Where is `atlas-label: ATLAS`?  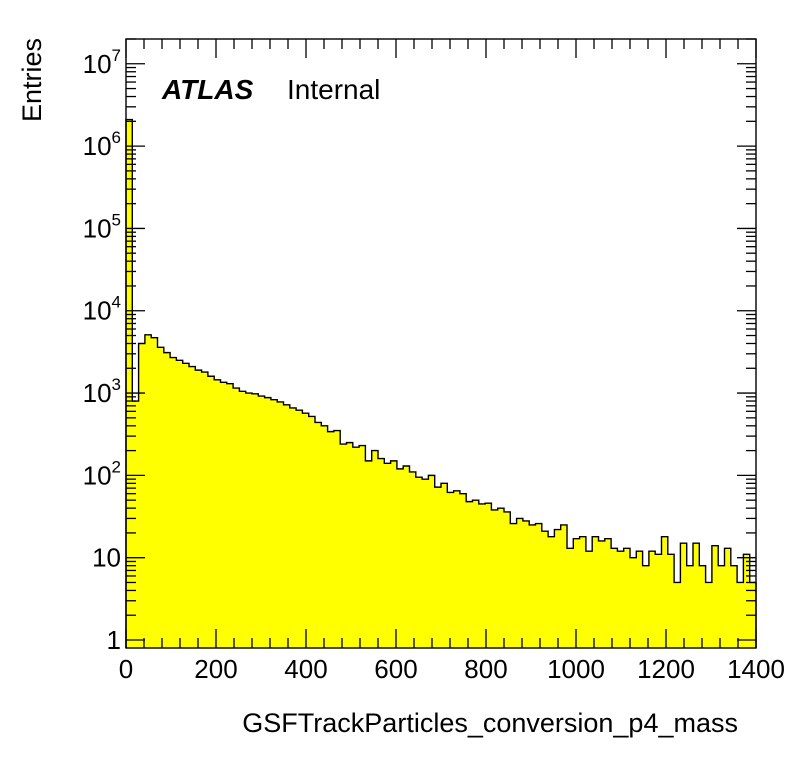 atlas-label: ATLAS is located at coordinates (207, 89).